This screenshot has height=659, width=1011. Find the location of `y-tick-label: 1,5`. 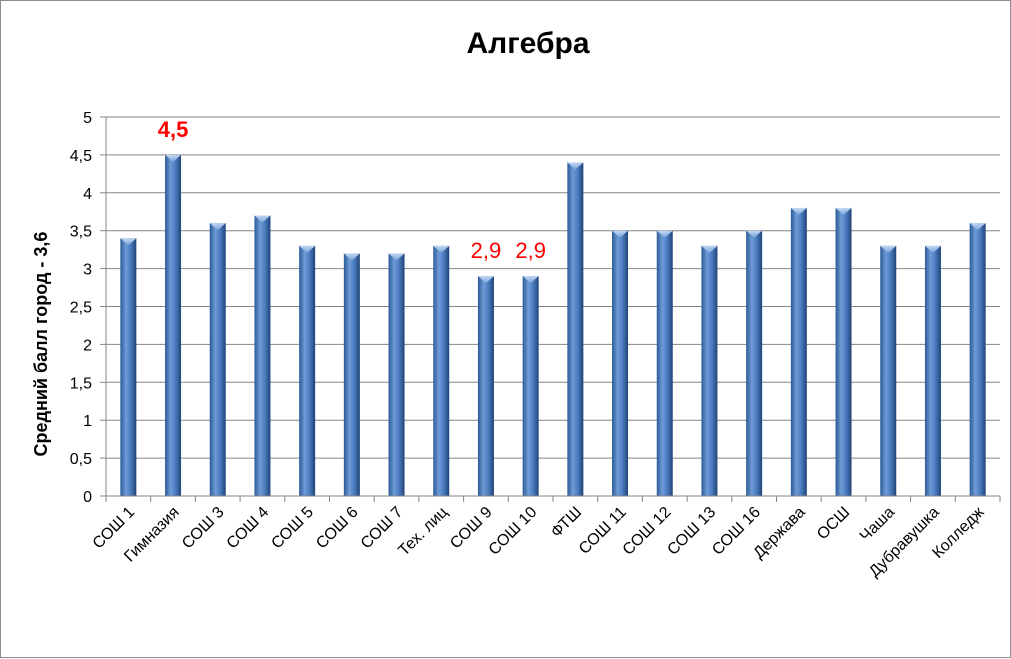

y-tick-label: 1,5 is located at coordinates (81, 383).